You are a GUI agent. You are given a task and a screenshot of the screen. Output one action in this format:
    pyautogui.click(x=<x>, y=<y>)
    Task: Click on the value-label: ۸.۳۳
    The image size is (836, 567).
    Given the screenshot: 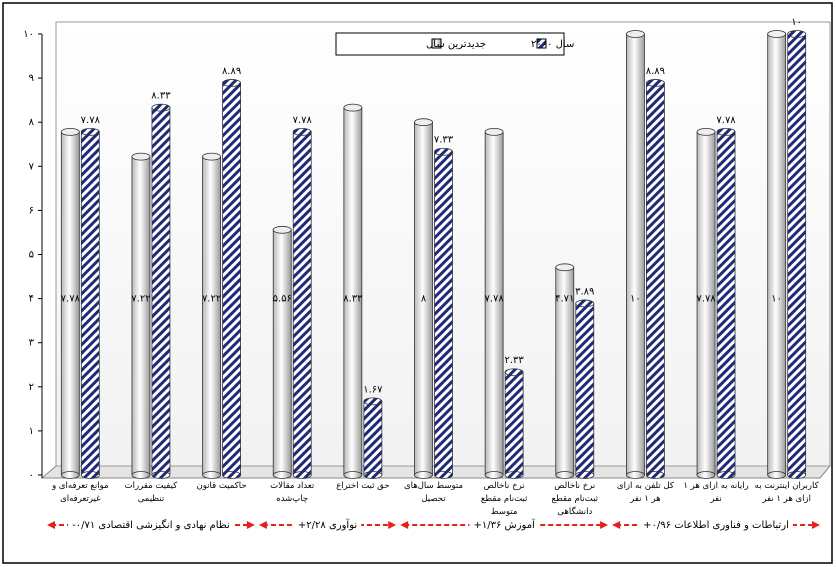 What is the action you would take?
    pyautogui.click(x=161, y=96)
    